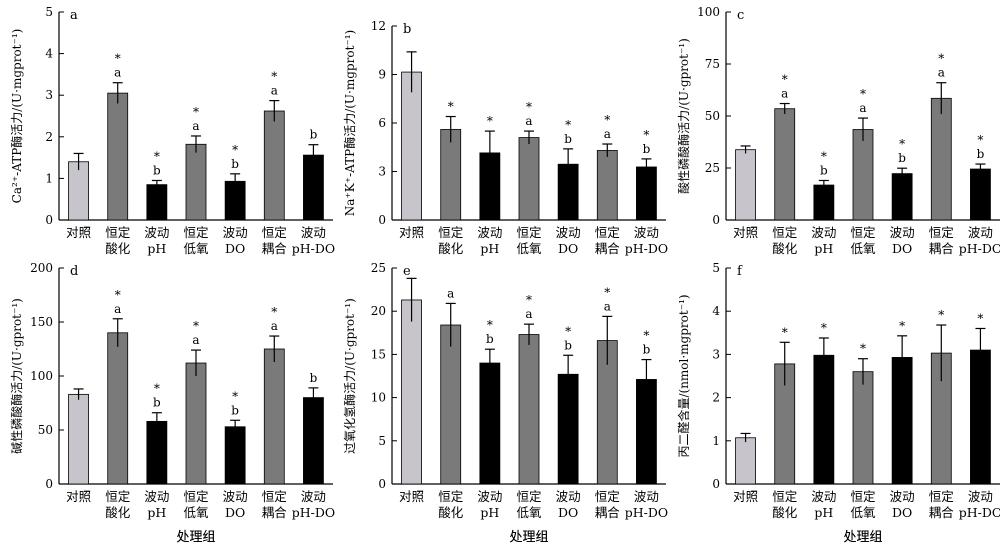 Image resolution: width=1000 pixels, height=546 pixels. I want to click on y-tick-label: 6, so click(382, 123).